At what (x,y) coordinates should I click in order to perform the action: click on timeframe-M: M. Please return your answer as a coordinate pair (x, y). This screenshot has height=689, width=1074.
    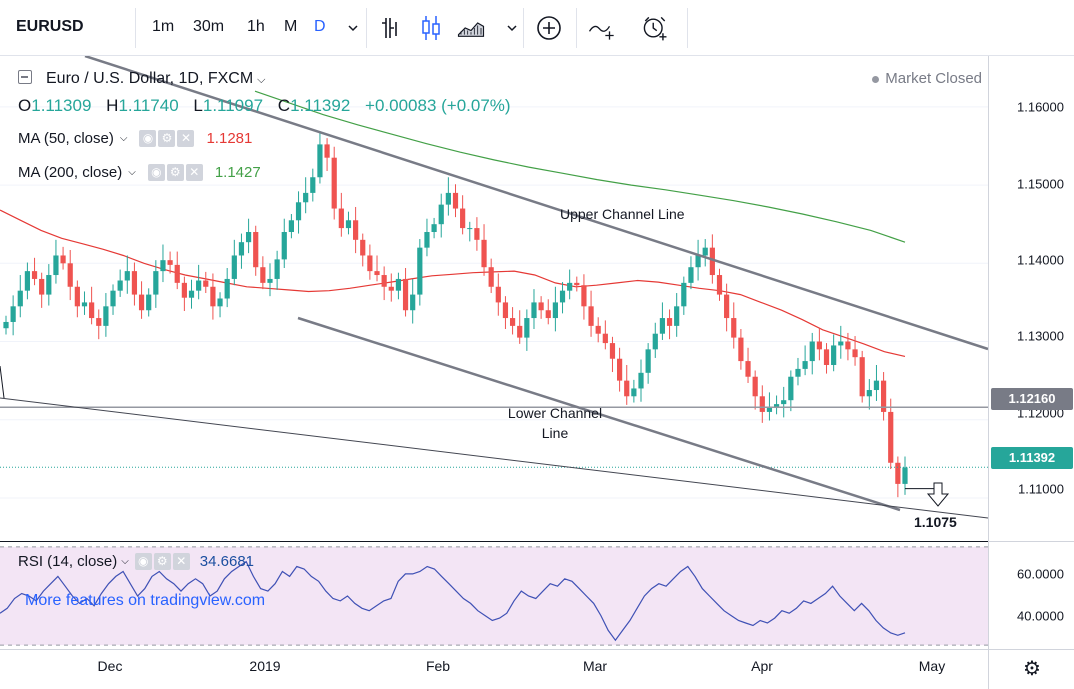
    Looking at the image, I should click on (291, 26).